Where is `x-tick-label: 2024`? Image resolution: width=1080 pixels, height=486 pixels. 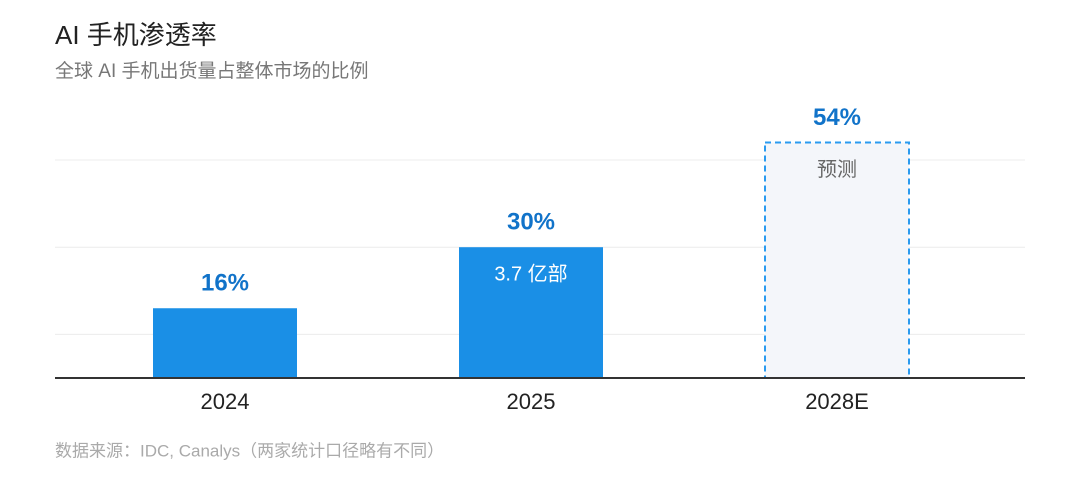
x-tick-label: 2024 is located at coordinates (225, 401).